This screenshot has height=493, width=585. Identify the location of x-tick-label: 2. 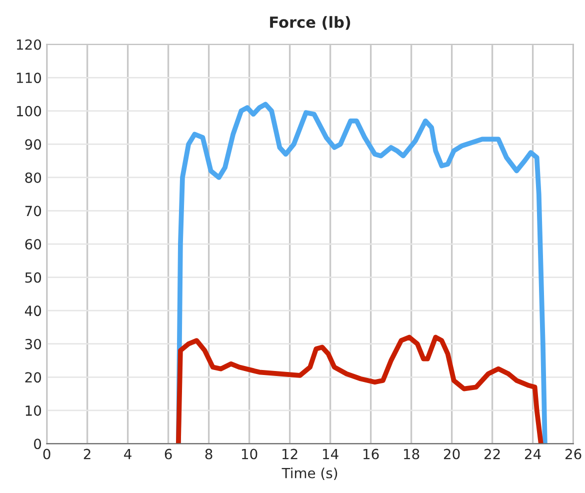
(87, 454).